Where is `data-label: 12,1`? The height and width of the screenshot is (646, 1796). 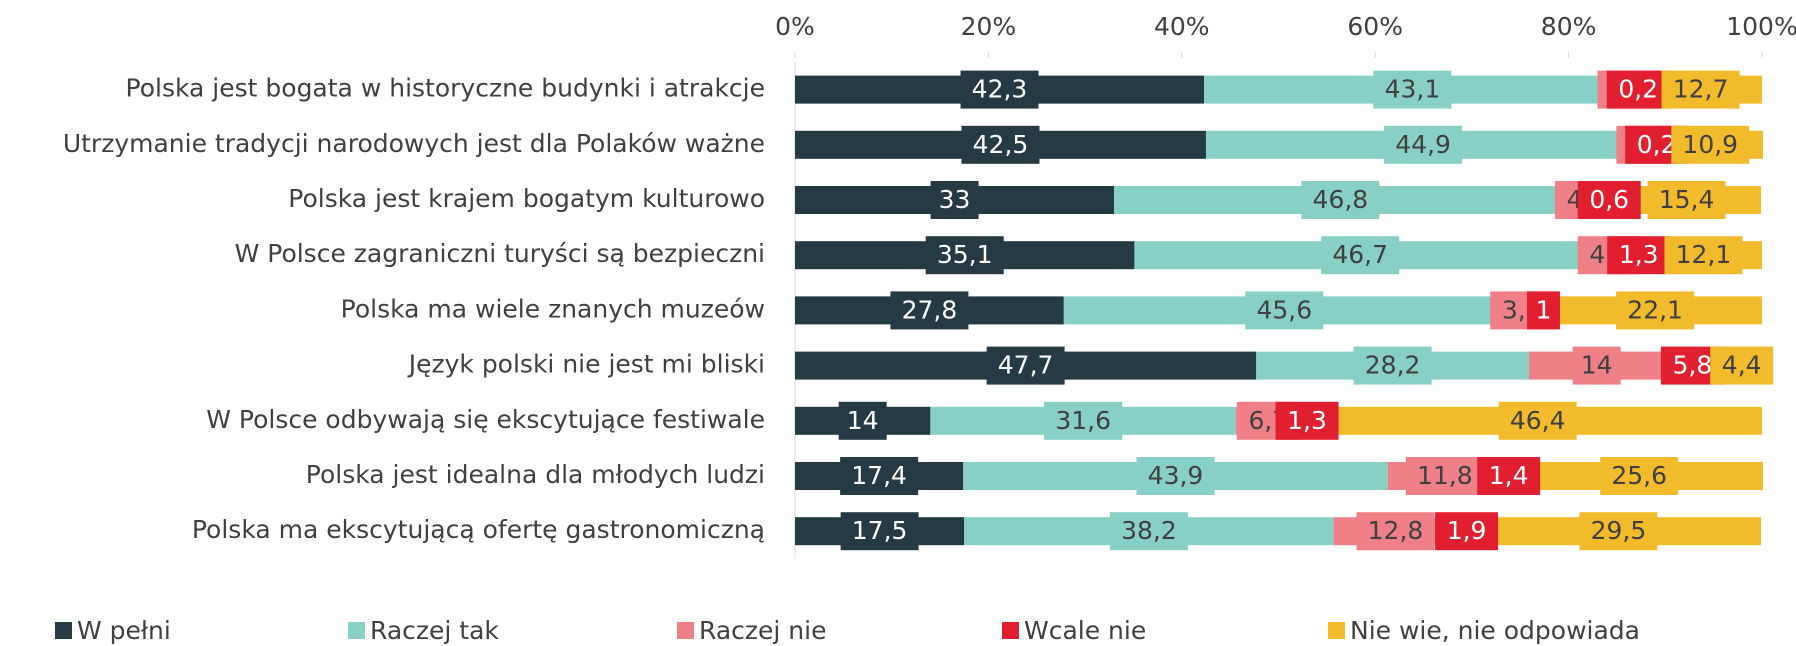
data-label: 12,1 is located at coordinates (1704, 254).